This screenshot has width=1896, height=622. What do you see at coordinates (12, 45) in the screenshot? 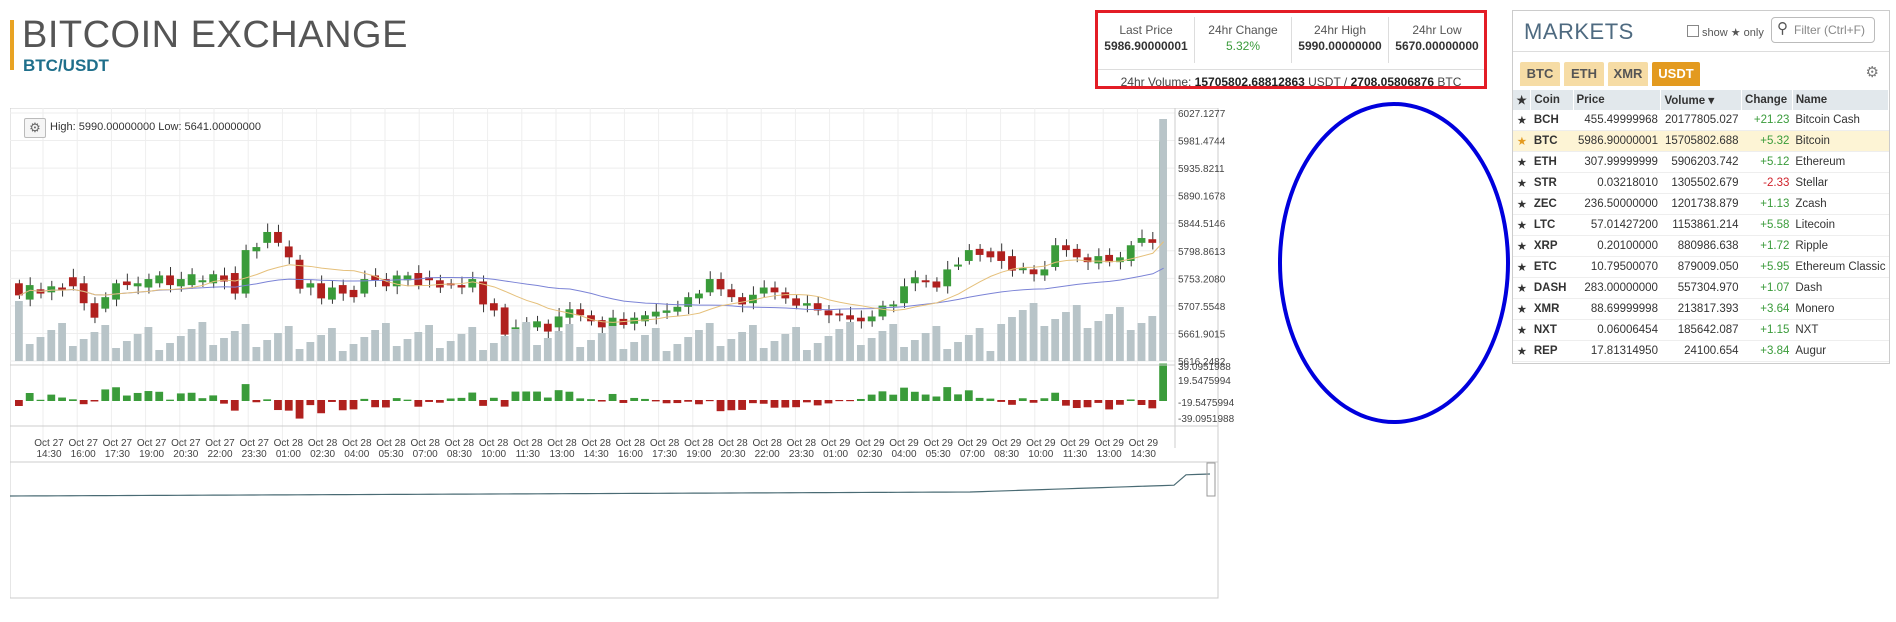
I see `title-accent-bar` at bounding box center [12, 45].